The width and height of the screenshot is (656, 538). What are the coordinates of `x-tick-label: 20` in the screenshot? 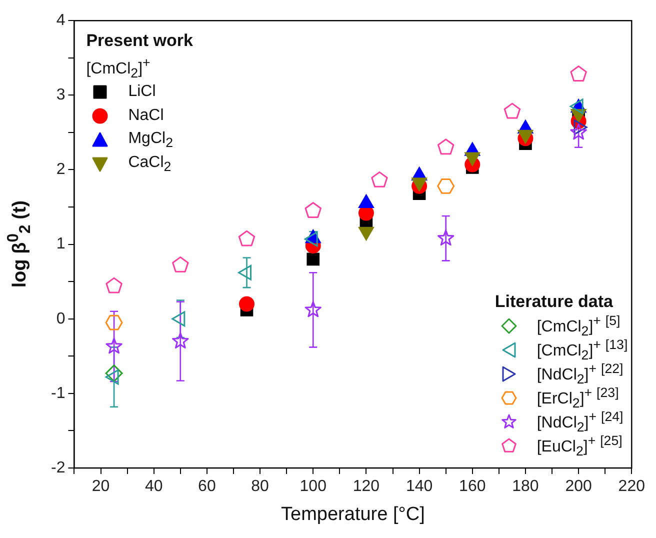 It's located at (101, 487).